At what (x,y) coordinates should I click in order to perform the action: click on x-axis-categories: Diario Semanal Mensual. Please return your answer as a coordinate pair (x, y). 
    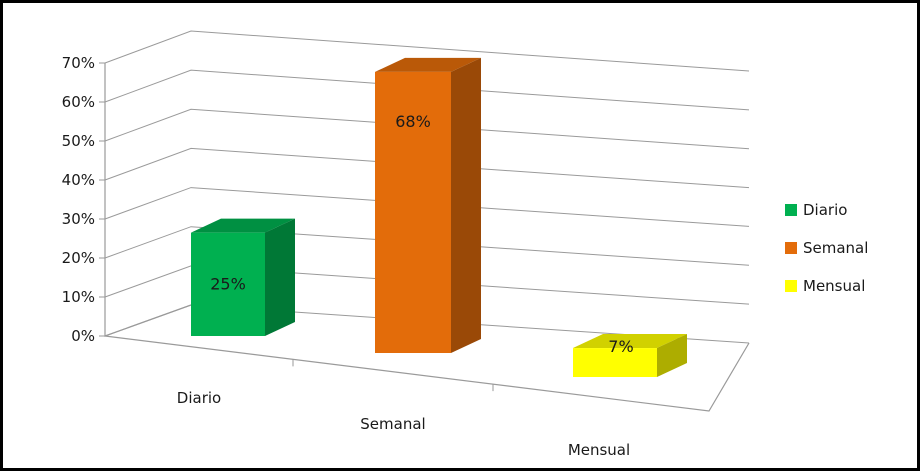
    Looking at the image, I should click on (403, 409).